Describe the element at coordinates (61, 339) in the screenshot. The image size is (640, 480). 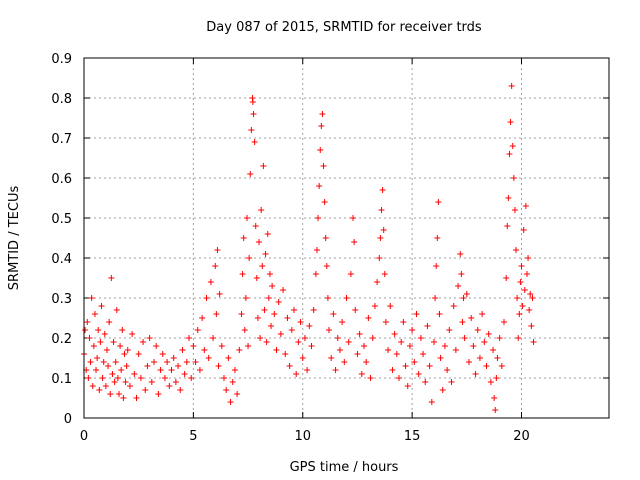
I see `y-tick-label: 0.2` at that location.